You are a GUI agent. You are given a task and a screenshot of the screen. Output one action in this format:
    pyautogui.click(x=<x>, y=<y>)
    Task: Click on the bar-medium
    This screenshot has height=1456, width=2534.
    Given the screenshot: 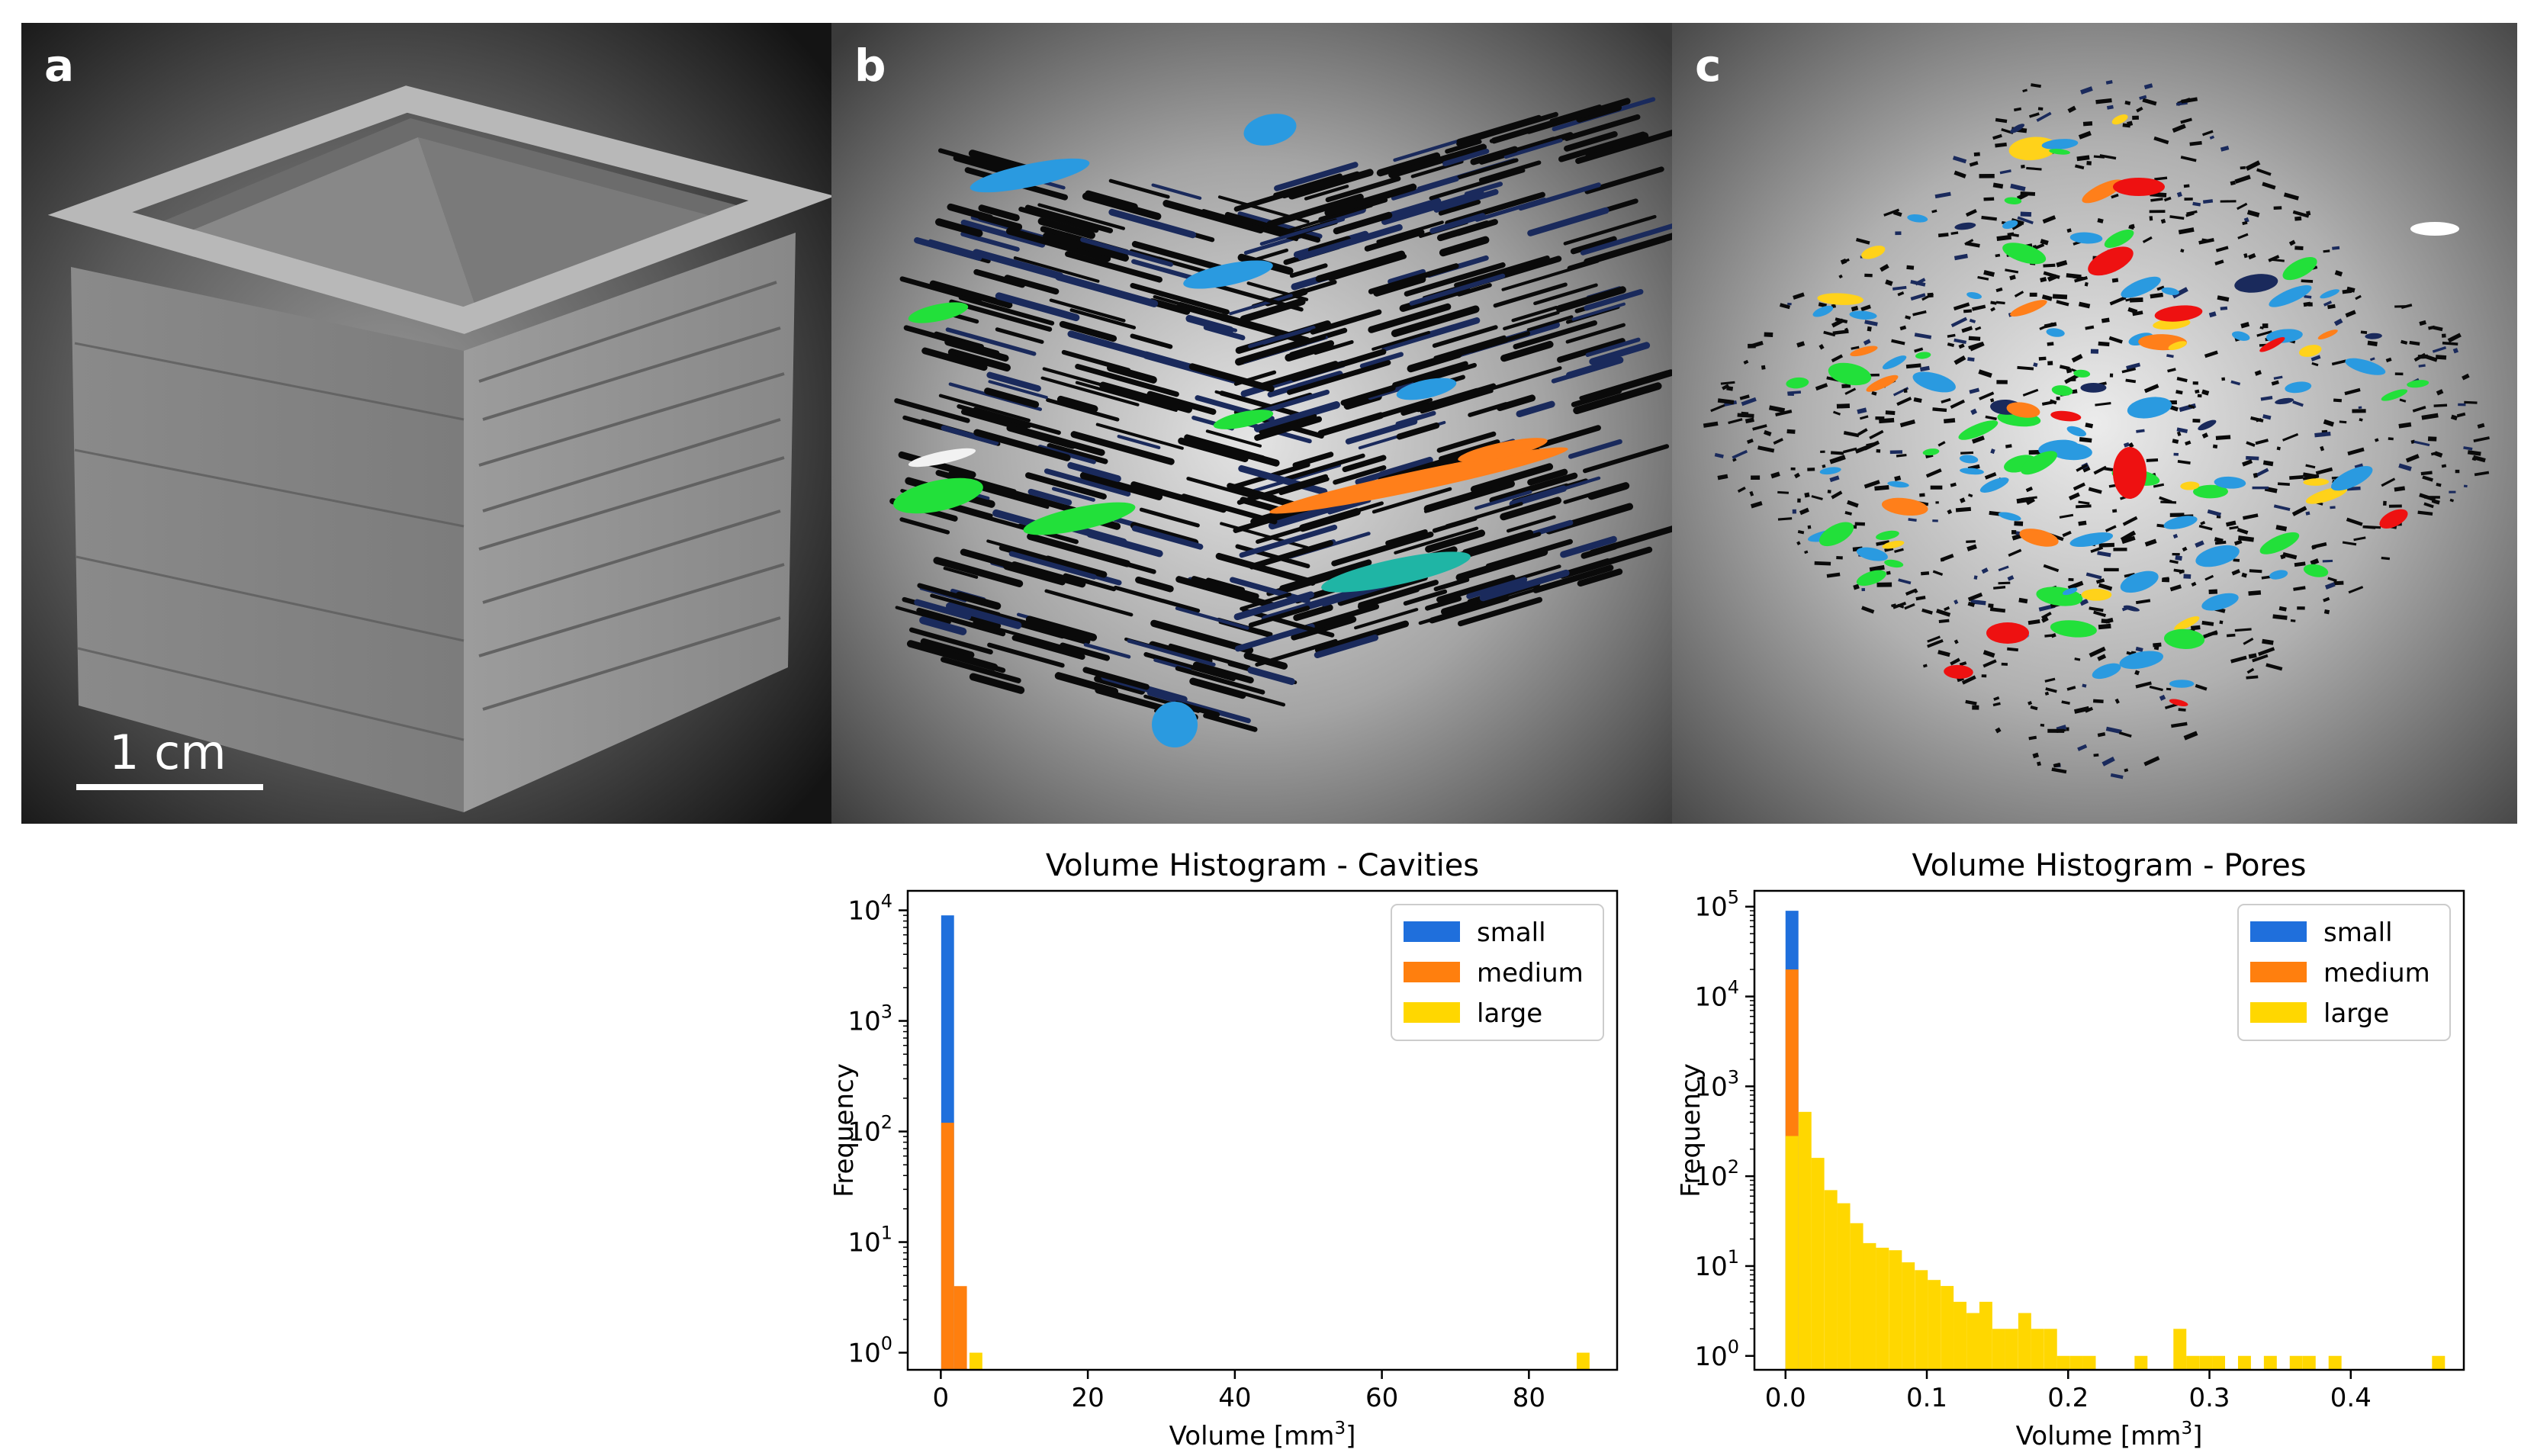 What is the action you would take?
    pyautogui.click(x=947, y=1246)
    